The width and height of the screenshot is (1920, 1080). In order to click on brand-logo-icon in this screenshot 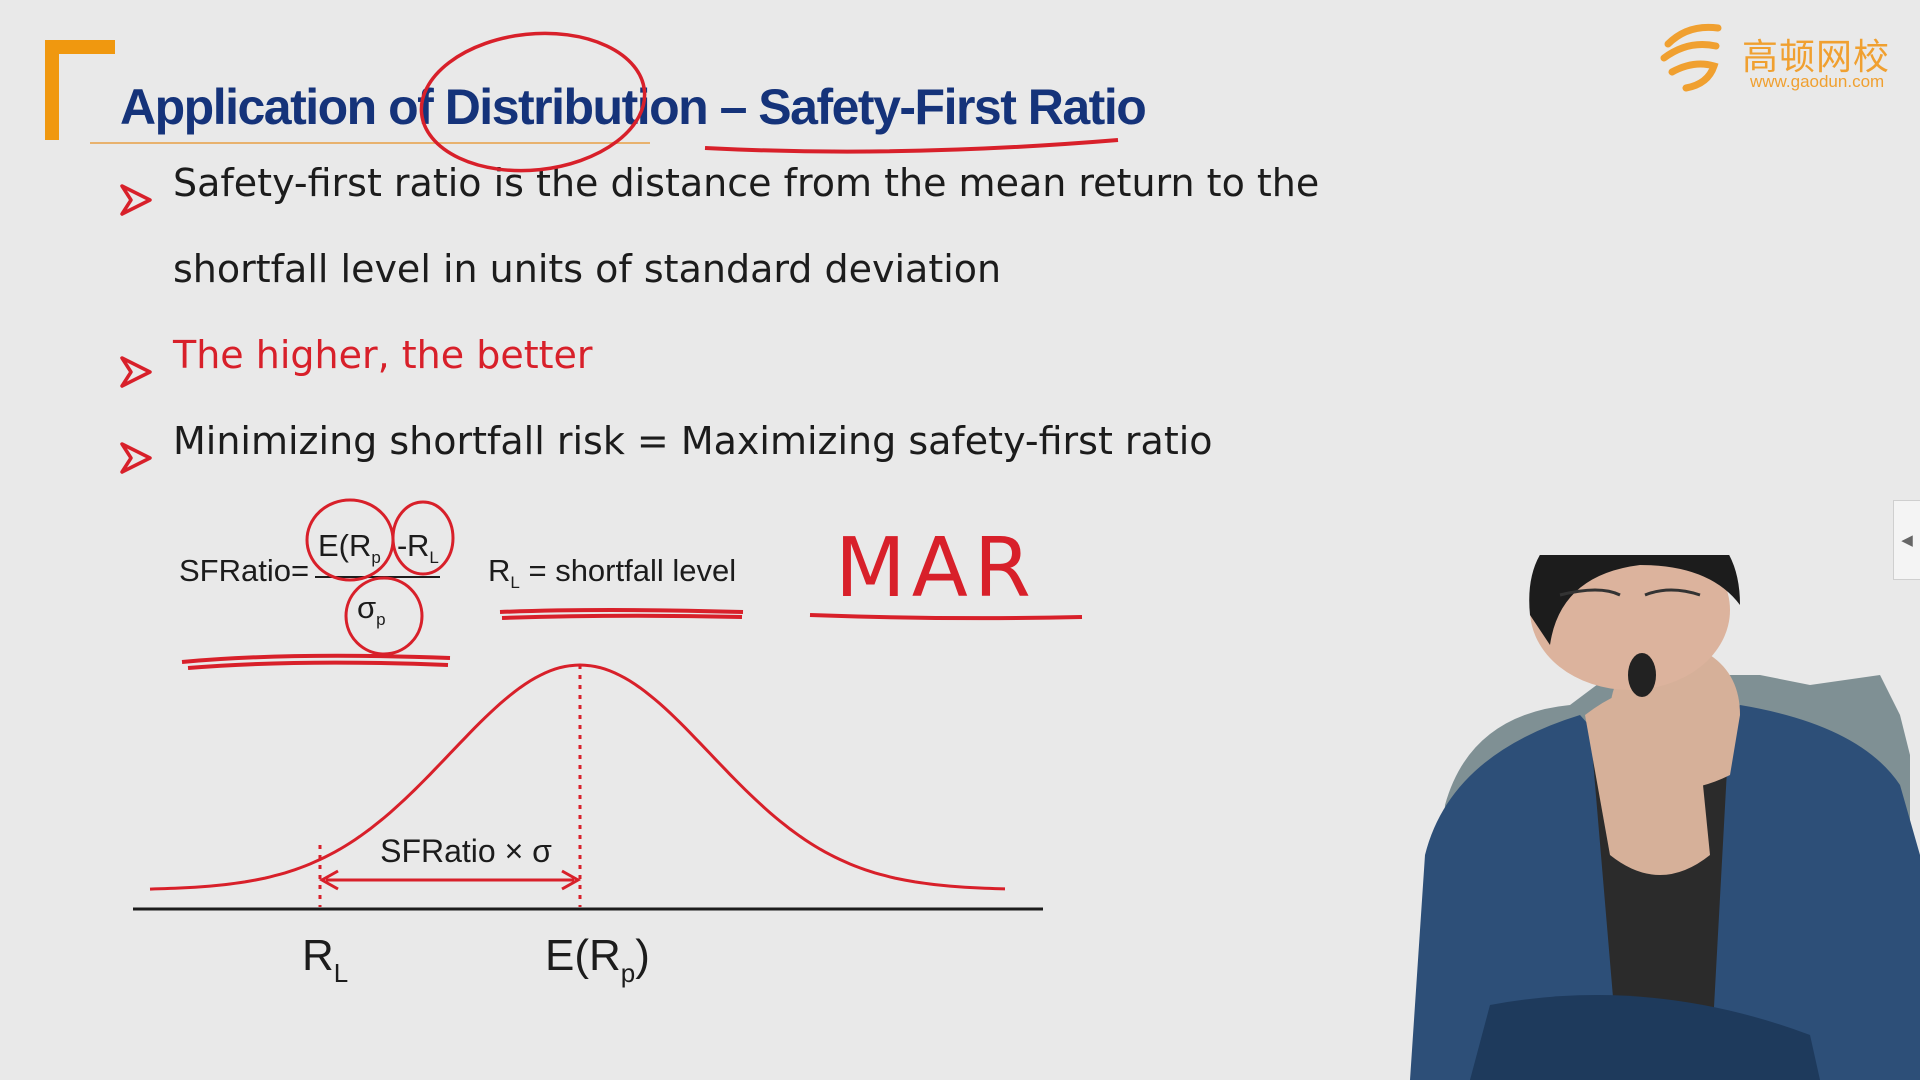, I will do `click(1691, 57)`.